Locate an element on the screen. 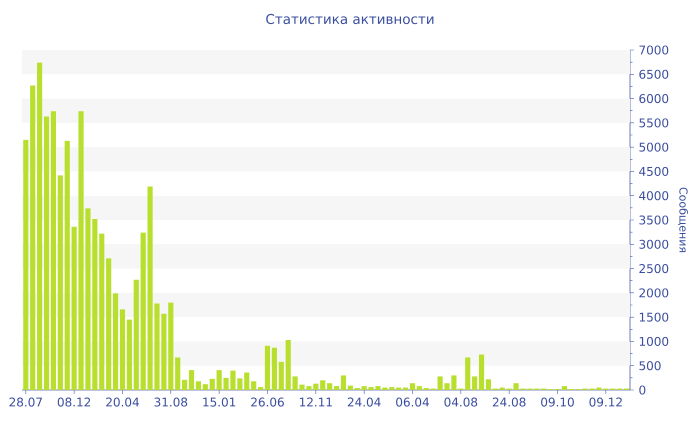 The width and height of the screenshot is (700, 430). y-tick-label: 5500 is located at coordinates (653, 123).